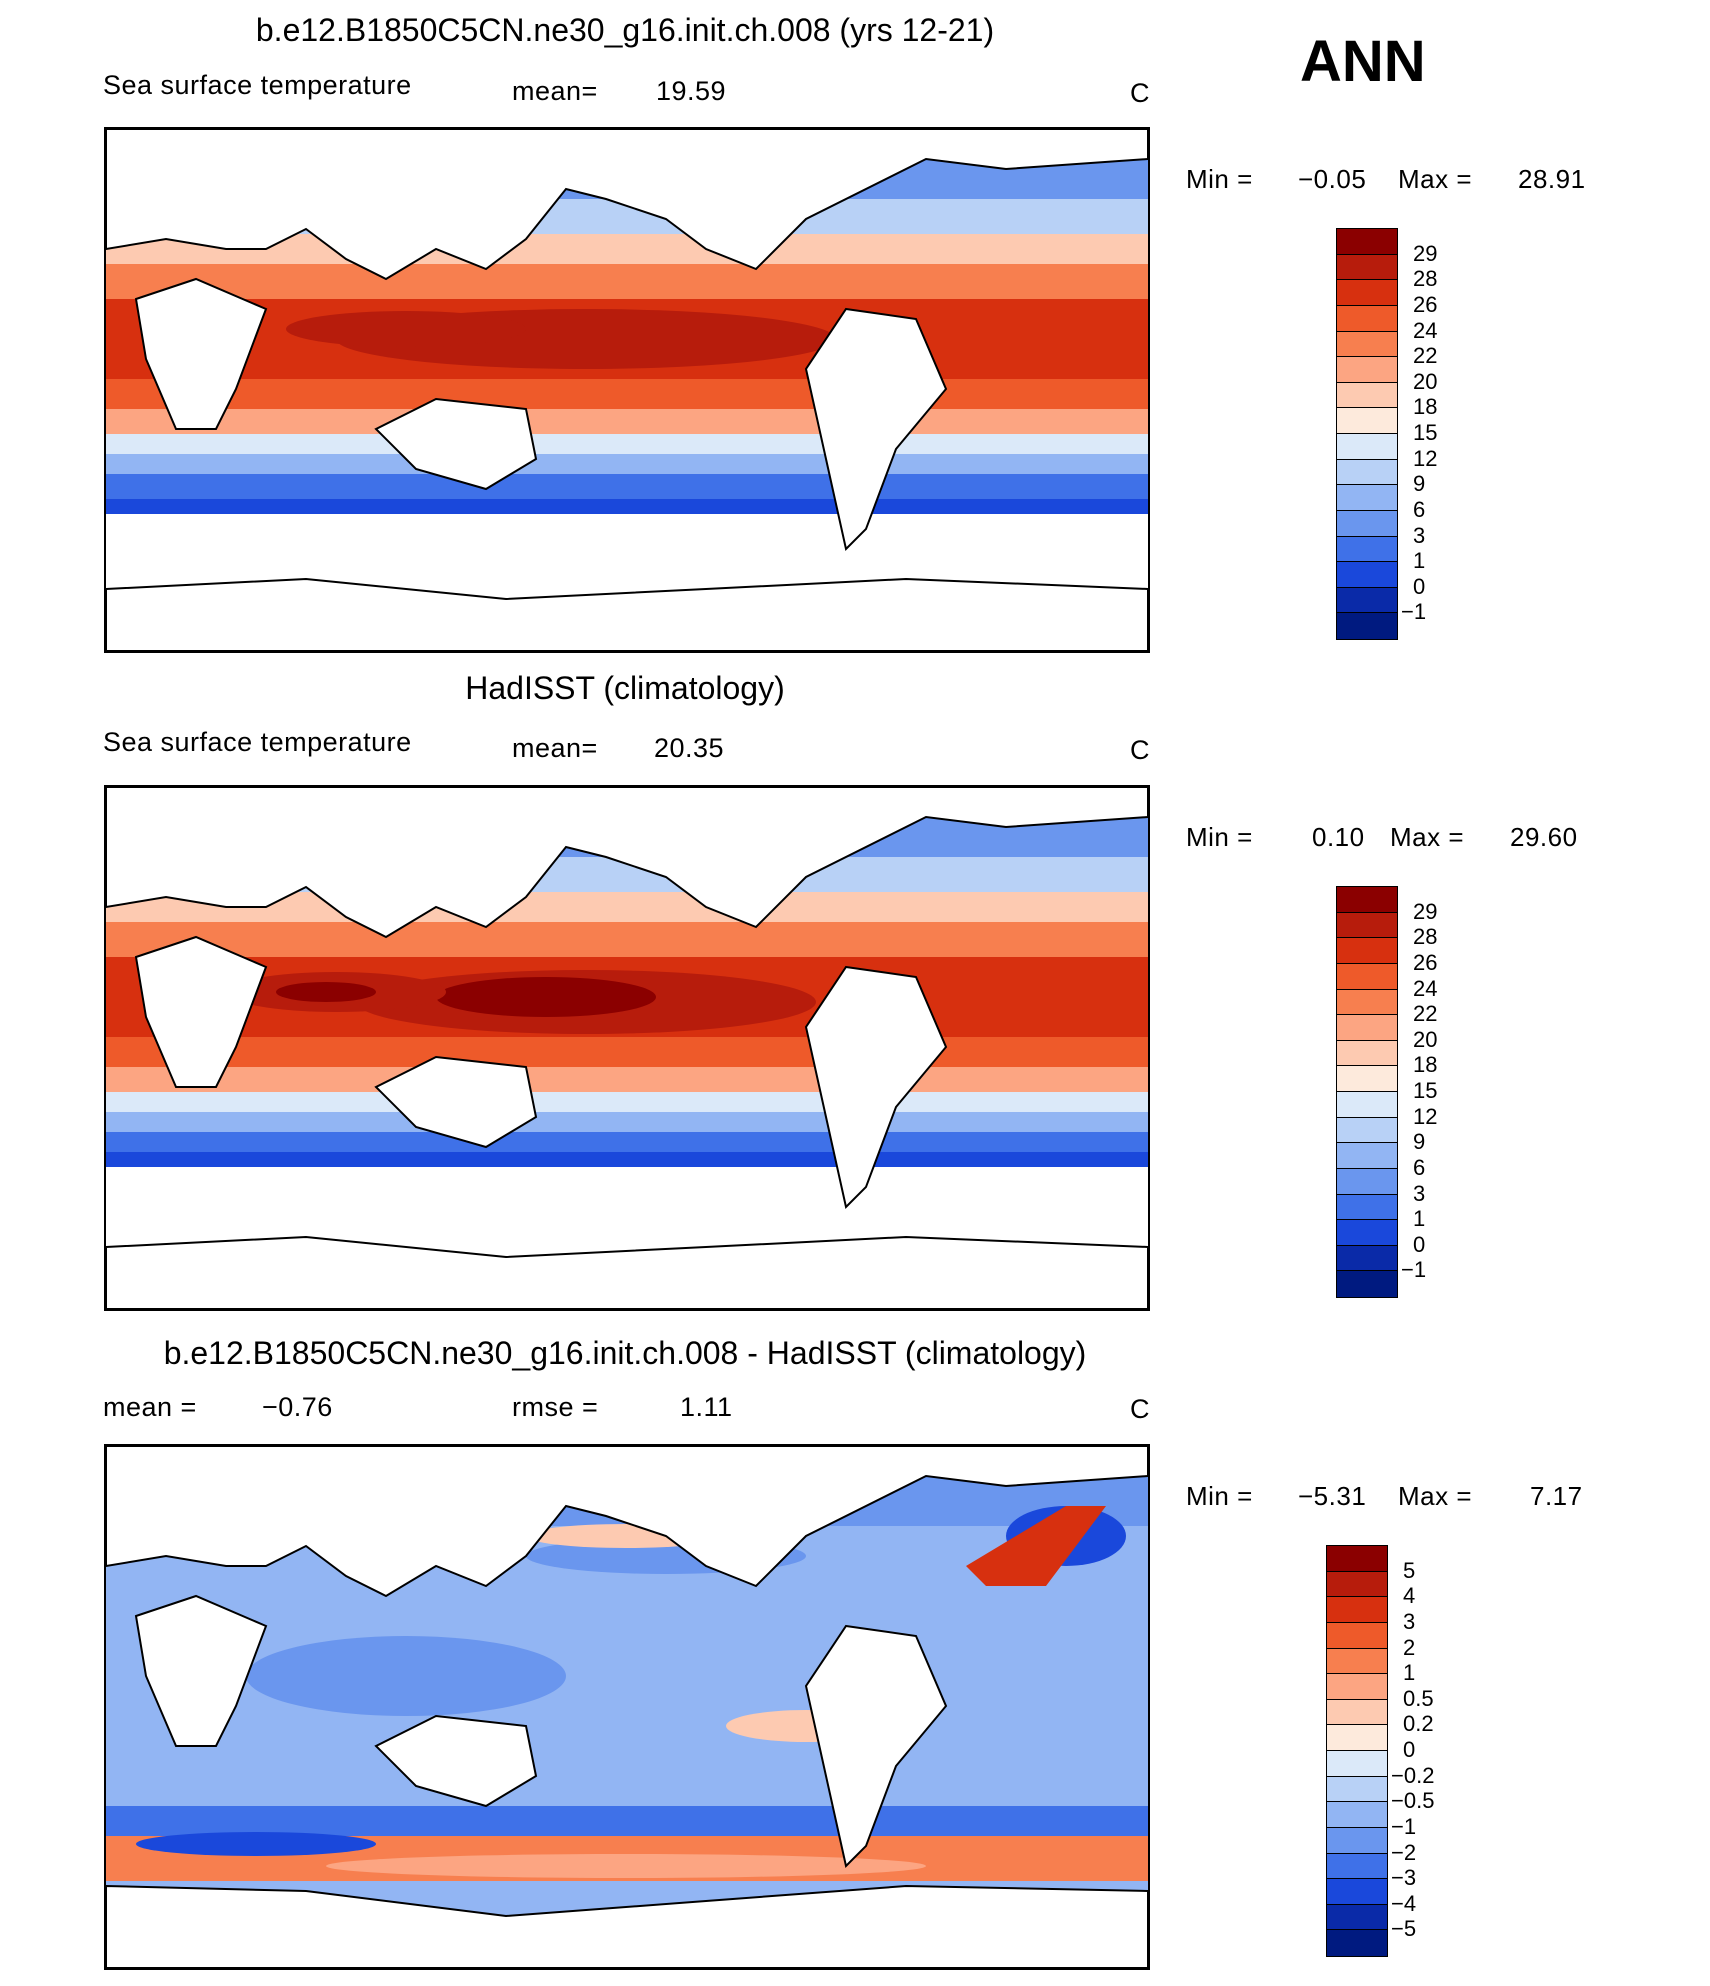 The width and height of the screenshot is (1710, 1986). Describe the element at coordinates (1140, 1409) in the screenshot. I see `panel-3-units: C` at that location.